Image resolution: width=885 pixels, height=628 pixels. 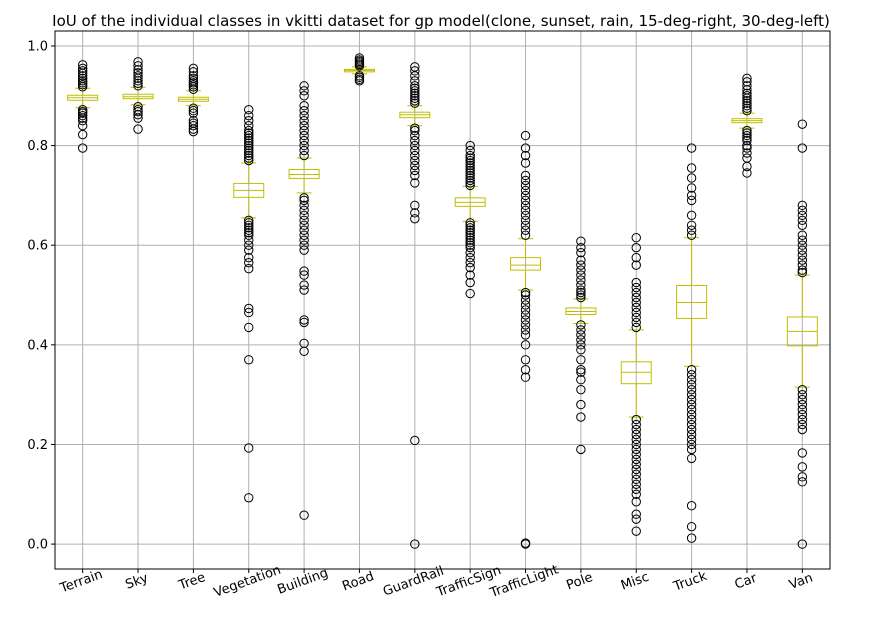 What do you see at coordinates (690, 582) in the screenshot?
I see `x-tick-label: Truck` at bounding box center [690, 582].